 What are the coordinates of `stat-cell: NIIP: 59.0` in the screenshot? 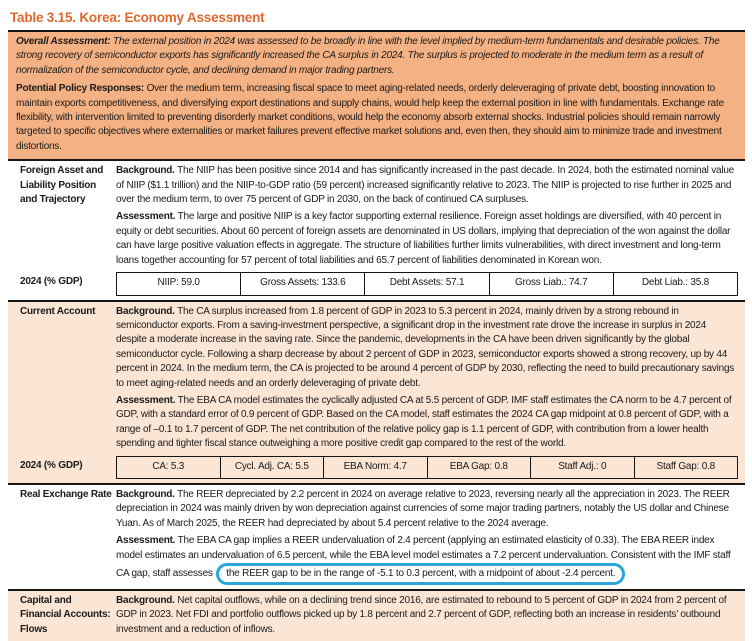 It's located at (179, 284).